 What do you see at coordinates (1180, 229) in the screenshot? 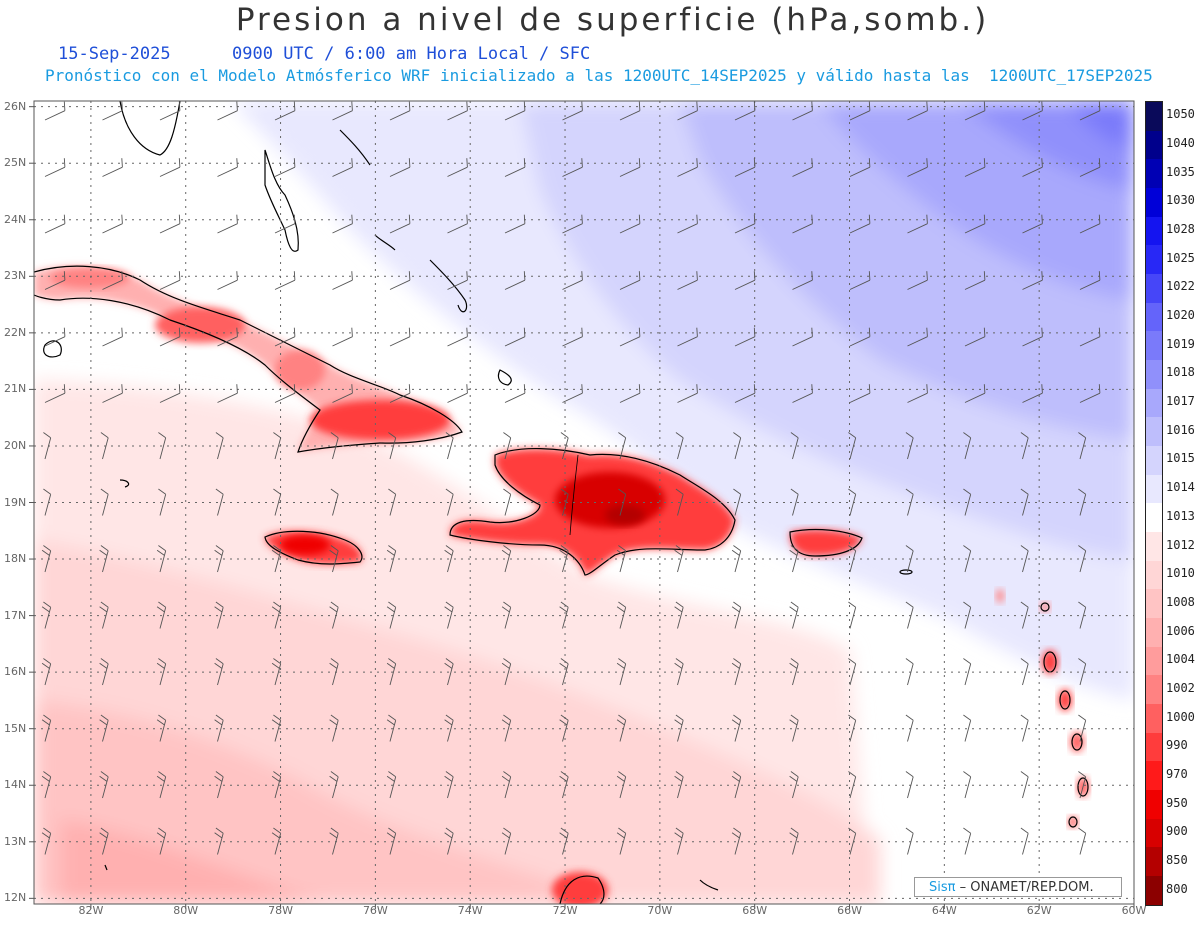
I see `colorbar-label: 1028` at bounding box center [1180, 229].